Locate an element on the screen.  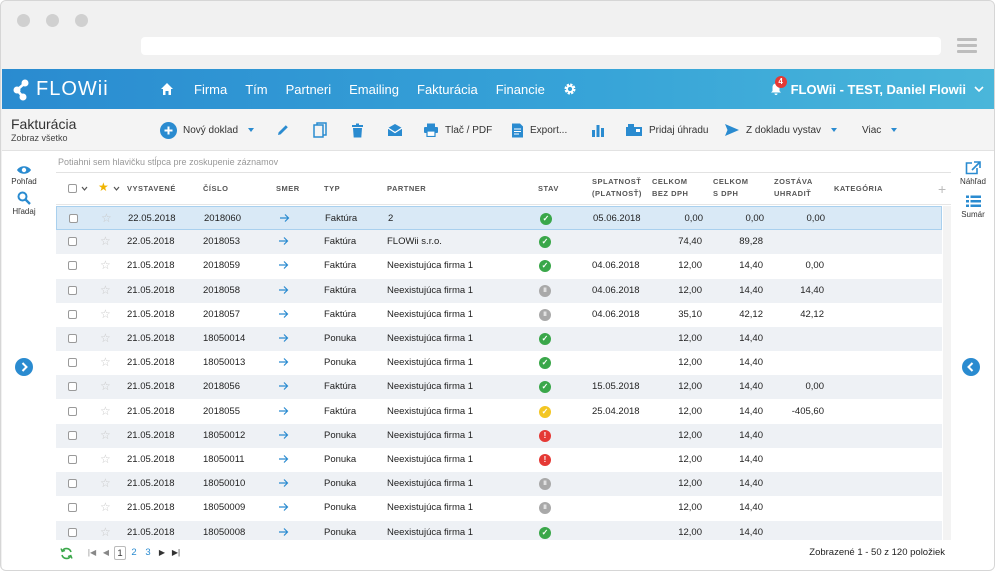
cell-number: 2018056 is located at coordinates (221, 387).